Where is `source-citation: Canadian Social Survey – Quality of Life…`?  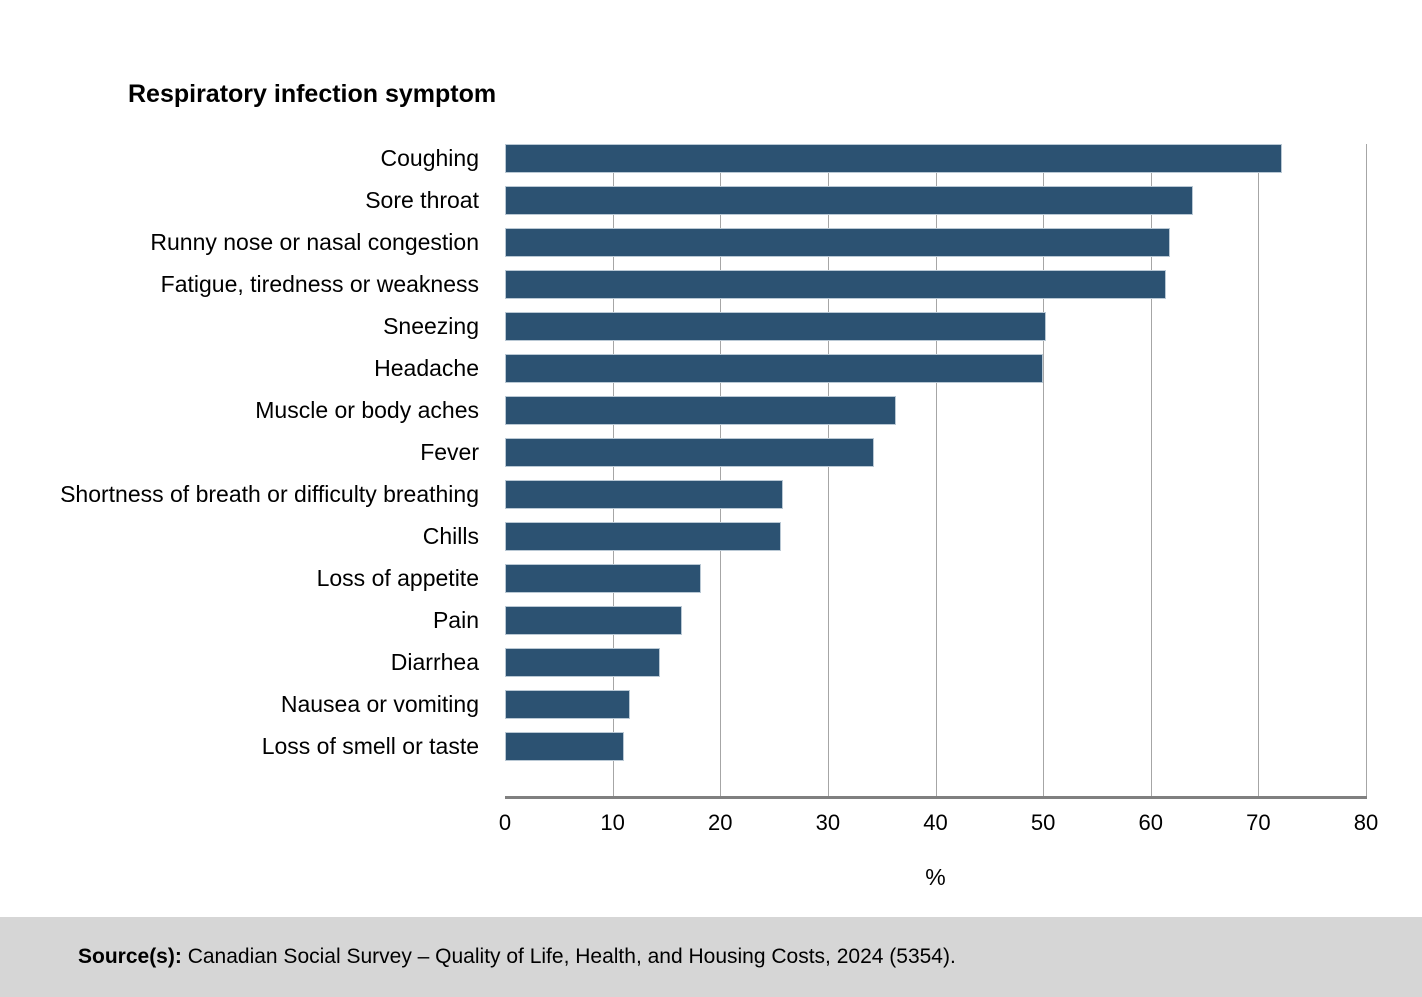 source-citation: Canadian Social Survey – Quality of Life… is located at coordinates (568, 956).